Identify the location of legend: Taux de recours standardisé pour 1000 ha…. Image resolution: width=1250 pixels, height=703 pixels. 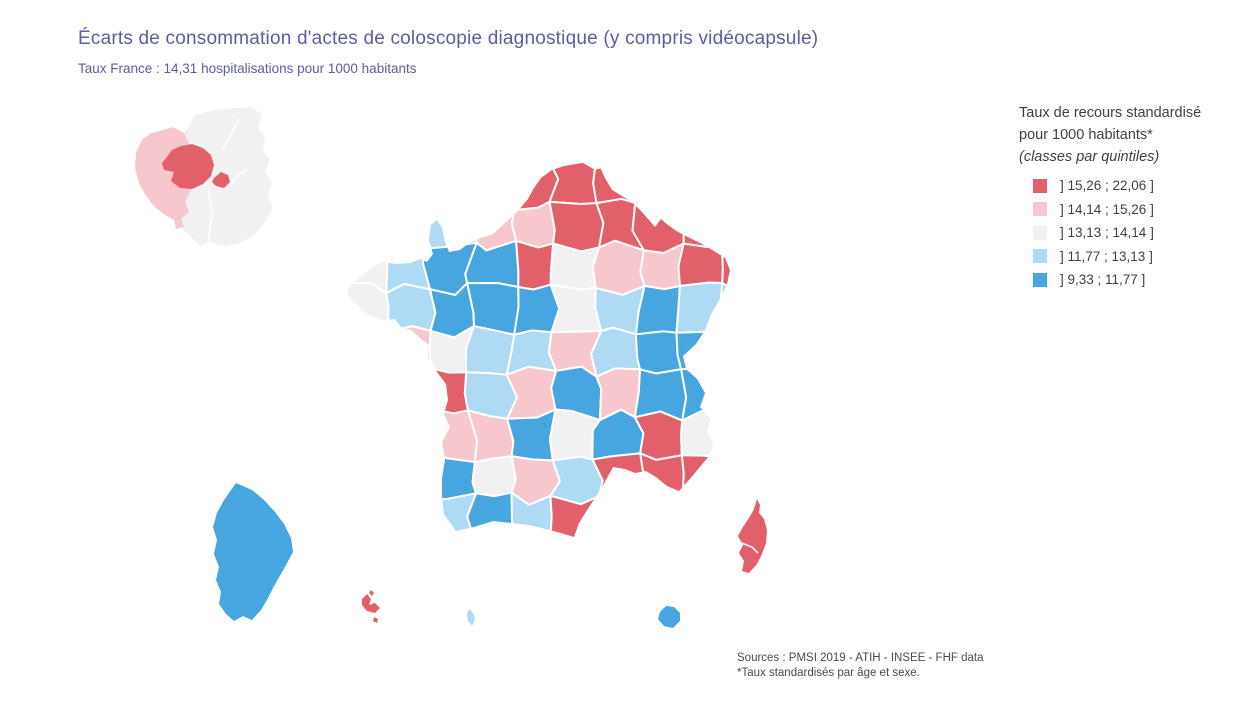
(1133, 197).